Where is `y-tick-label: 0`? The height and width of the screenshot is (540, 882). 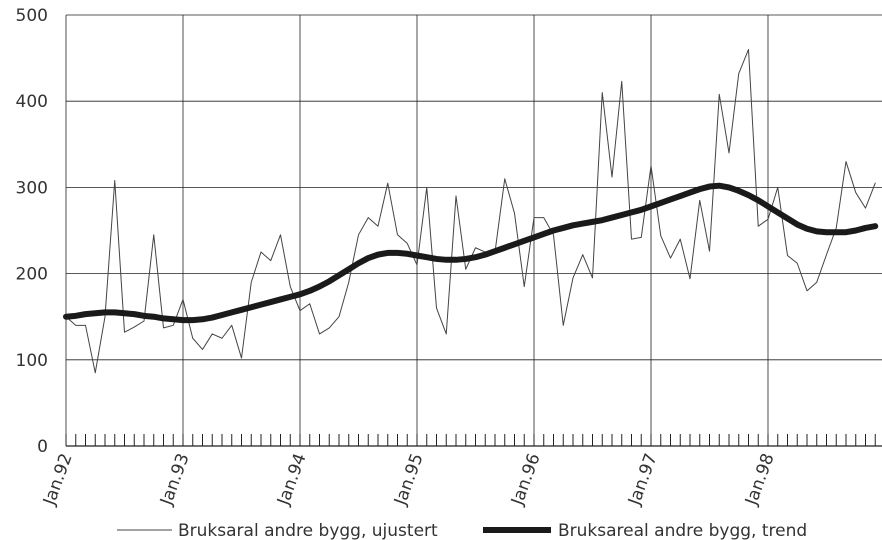 y-tick-label: 0 is located at coordinates (42, 447).